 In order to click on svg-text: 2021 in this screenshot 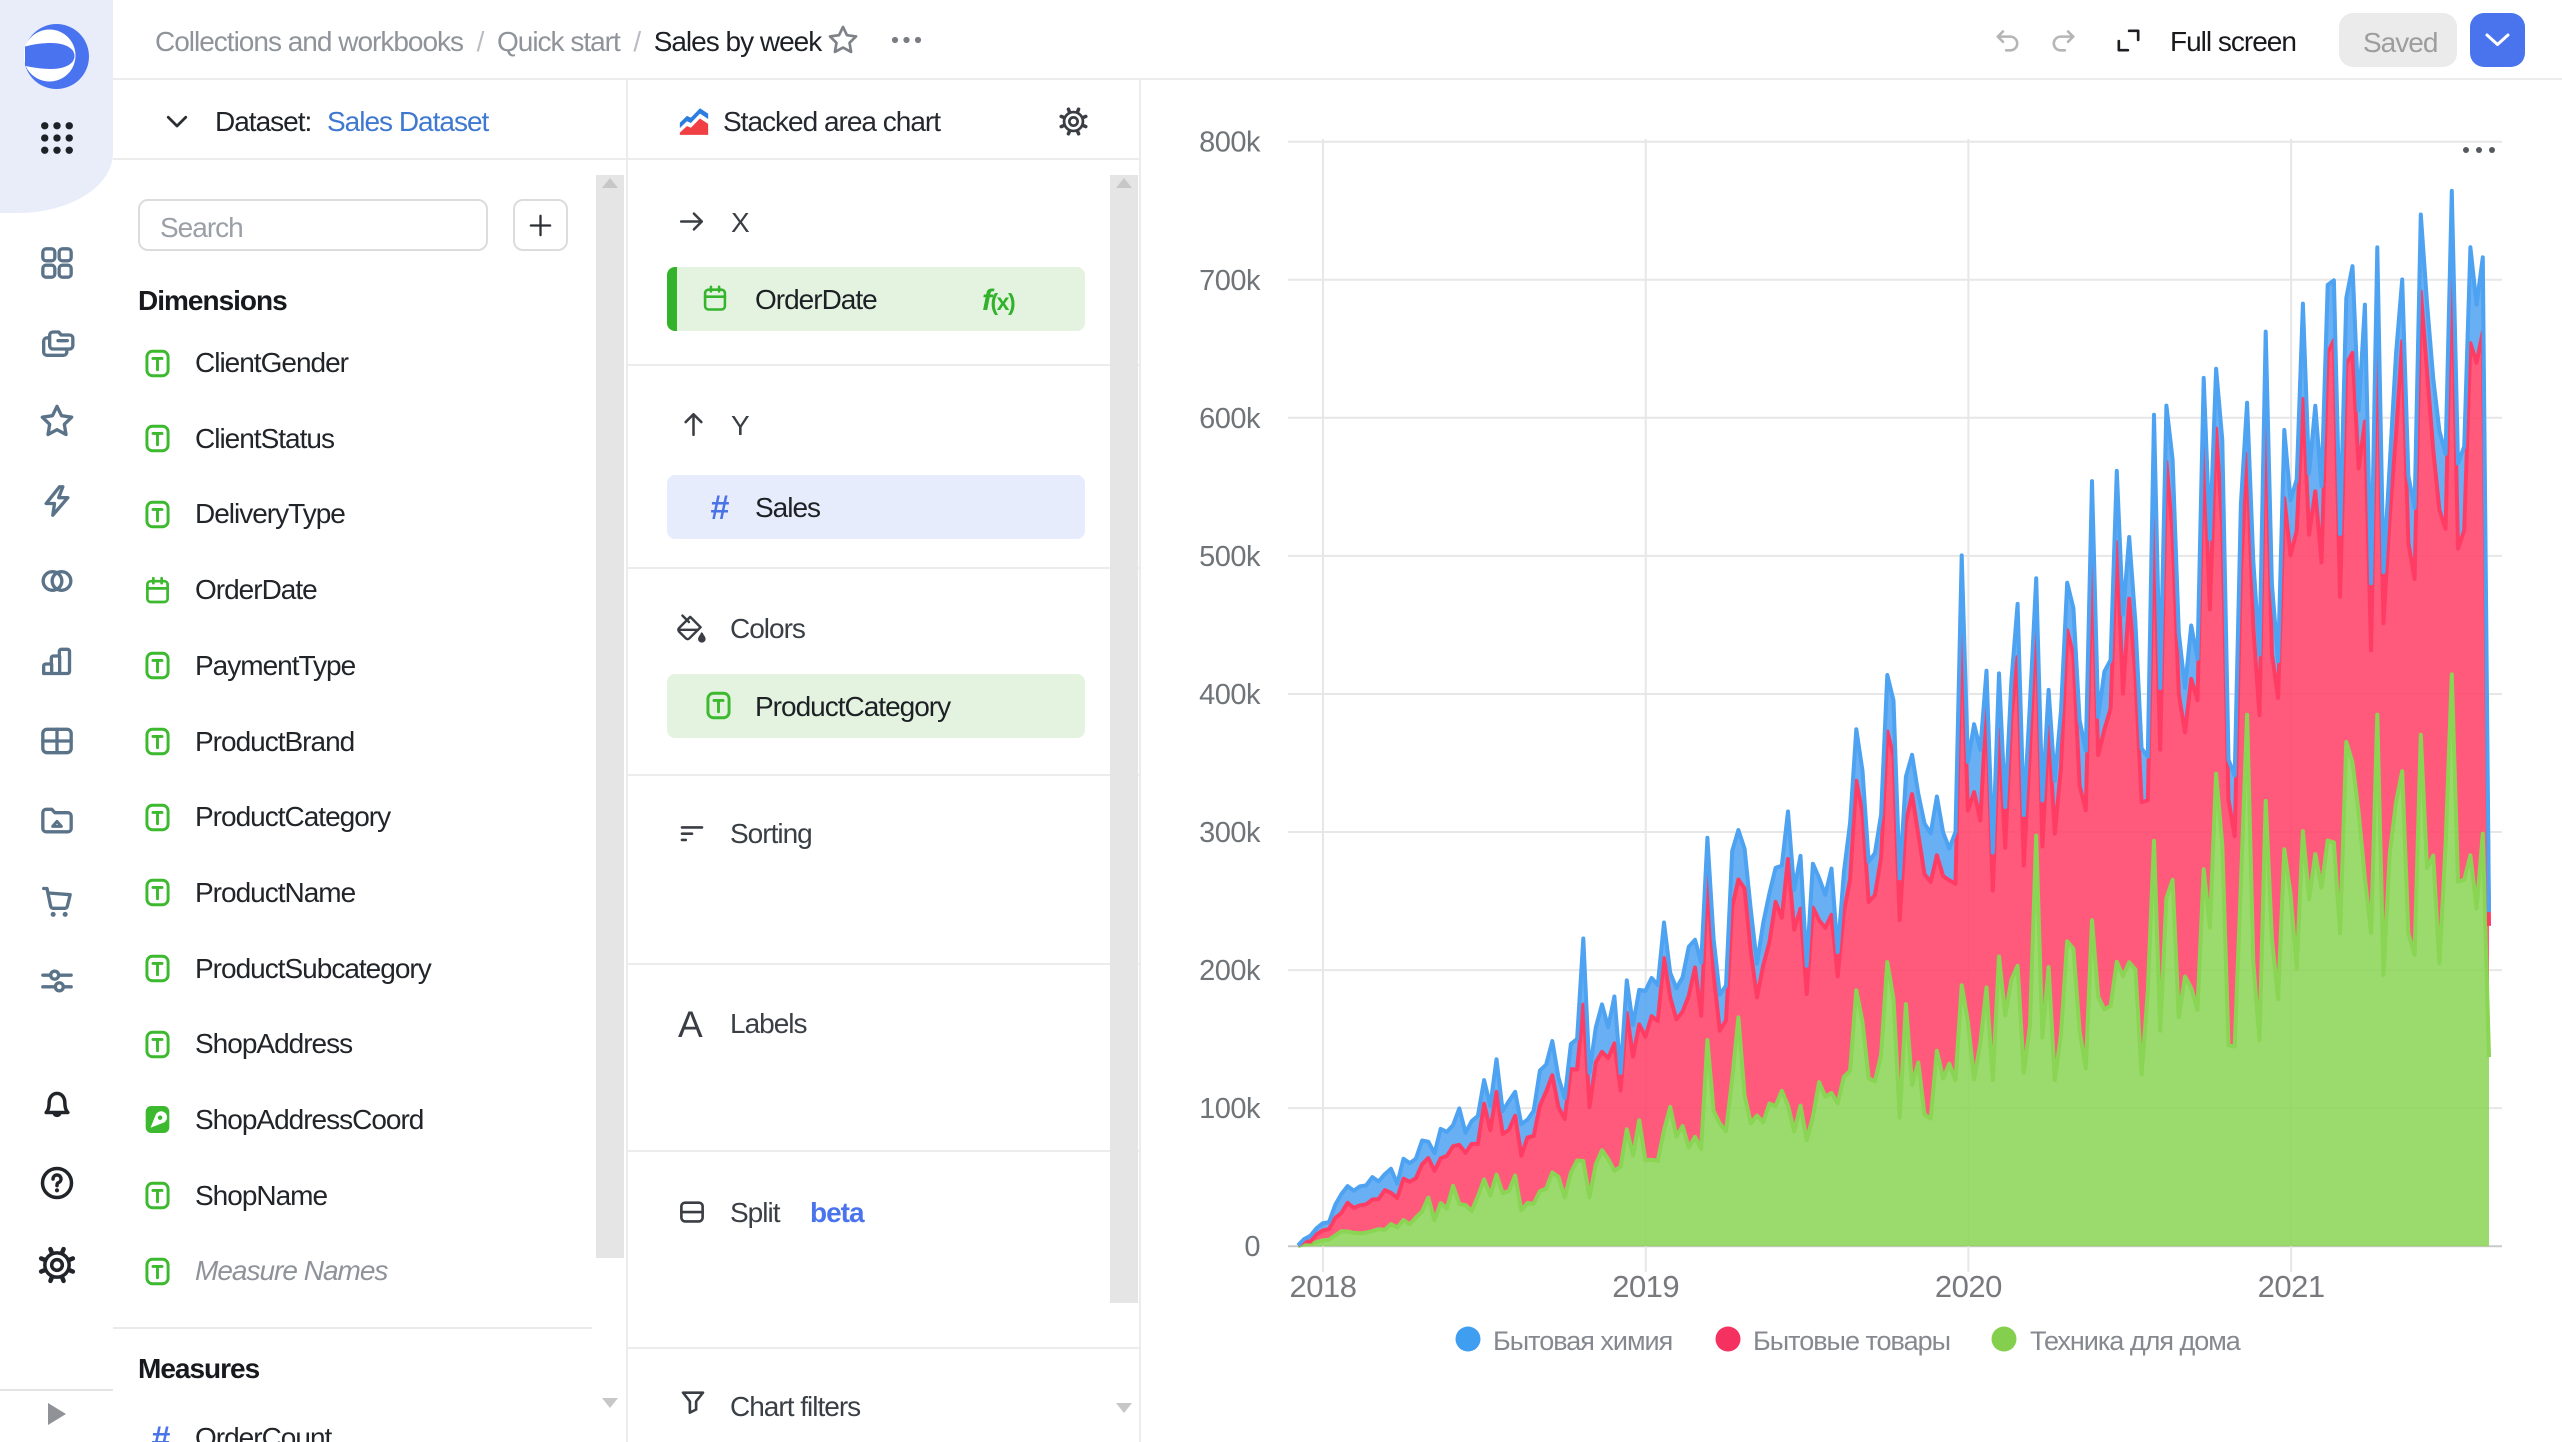, I will do `click(2291, 1286)`.